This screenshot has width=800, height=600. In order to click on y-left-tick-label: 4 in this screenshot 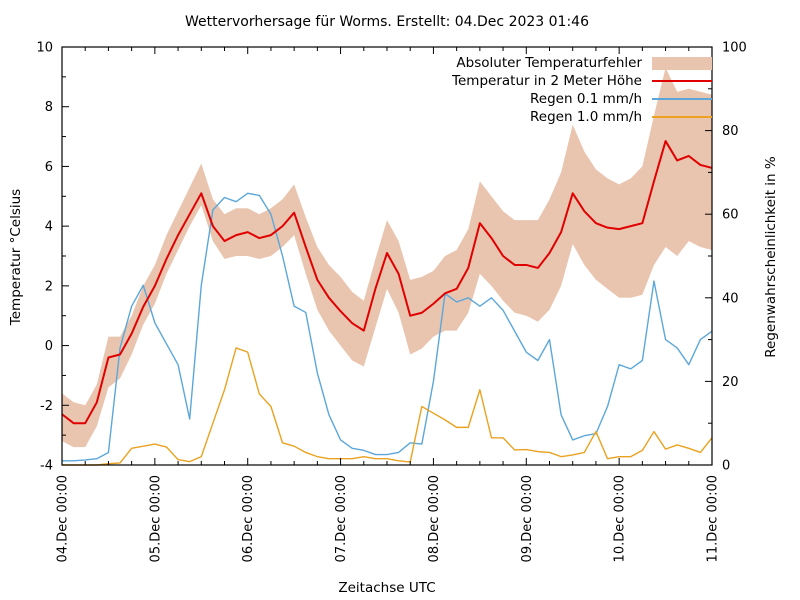, I will do `click(49, 227)`.